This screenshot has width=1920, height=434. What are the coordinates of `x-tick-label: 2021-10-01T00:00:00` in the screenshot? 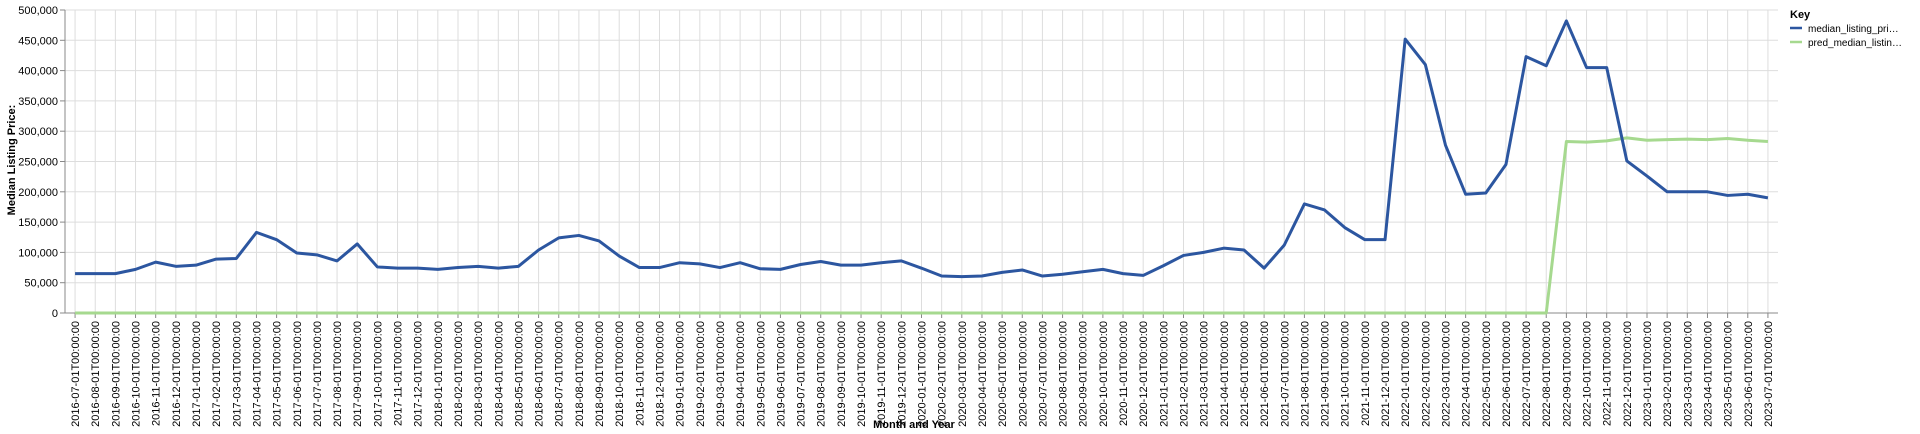 It's located at (1346, 374).